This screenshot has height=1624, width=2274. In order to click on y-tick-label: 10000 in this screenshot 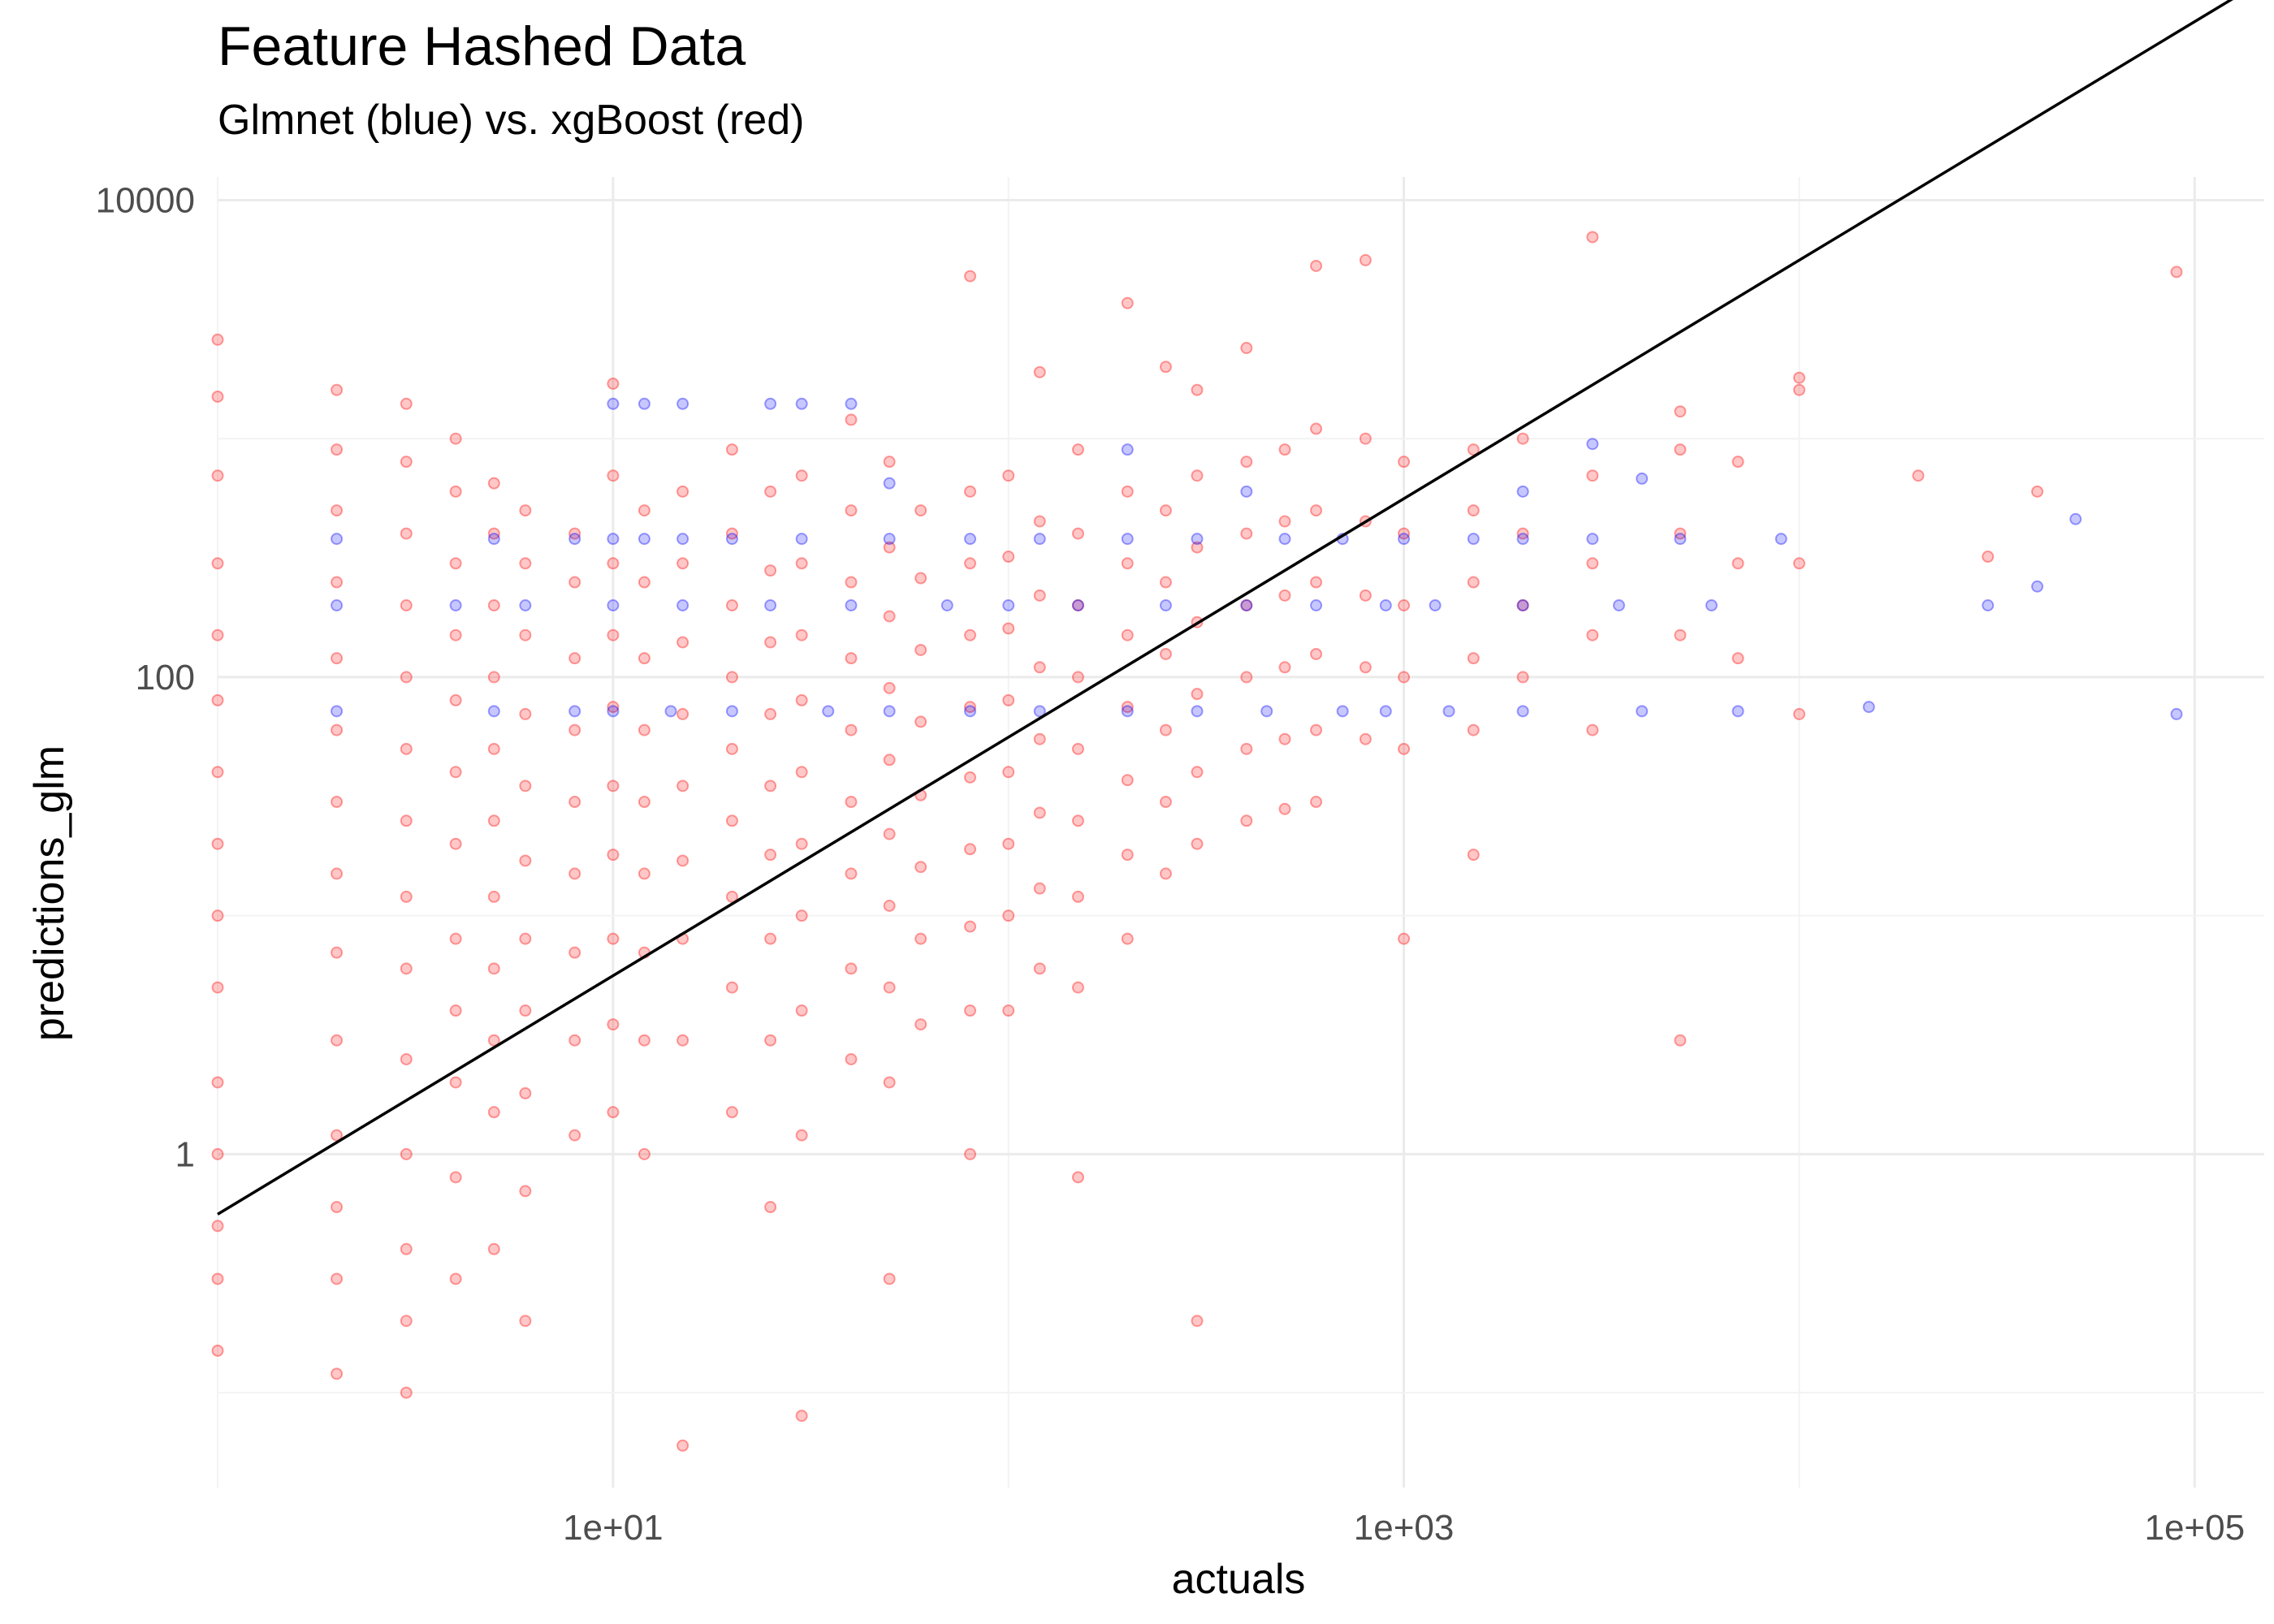, I will do `click(145, 200)`.